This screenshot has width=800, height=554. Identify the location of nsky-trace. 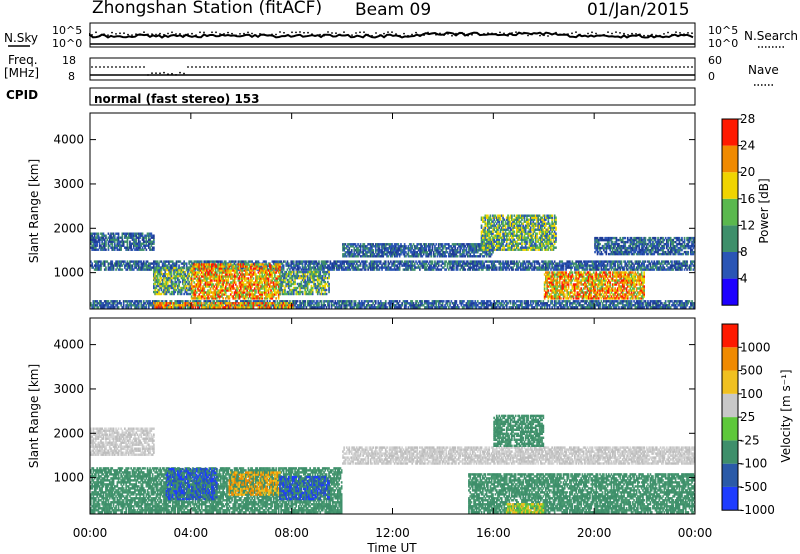
(392, 38).